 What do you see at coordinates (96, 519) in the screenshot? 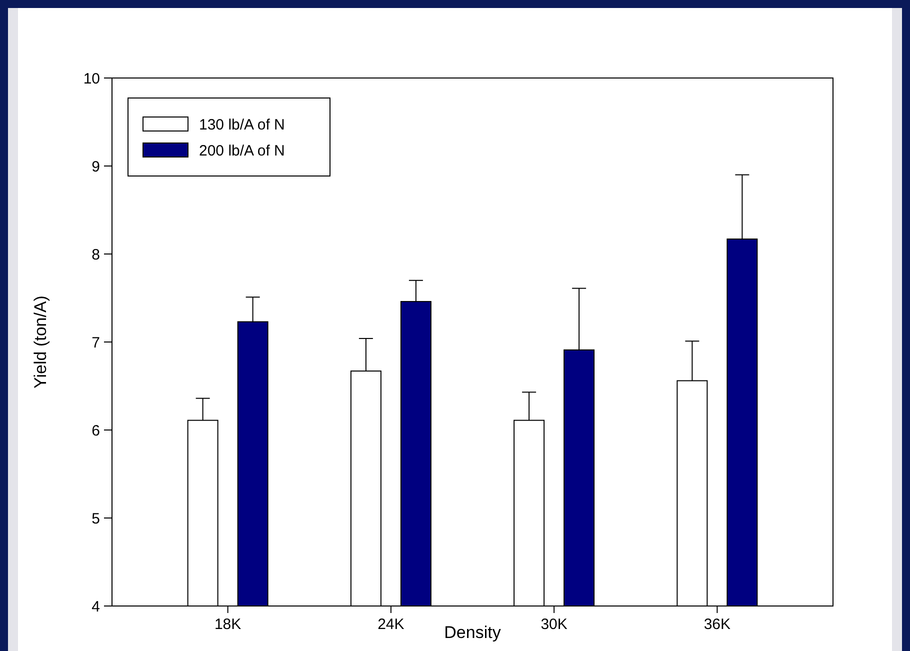
I see `y-tick-label: 5` at bounding box center [96, 519].